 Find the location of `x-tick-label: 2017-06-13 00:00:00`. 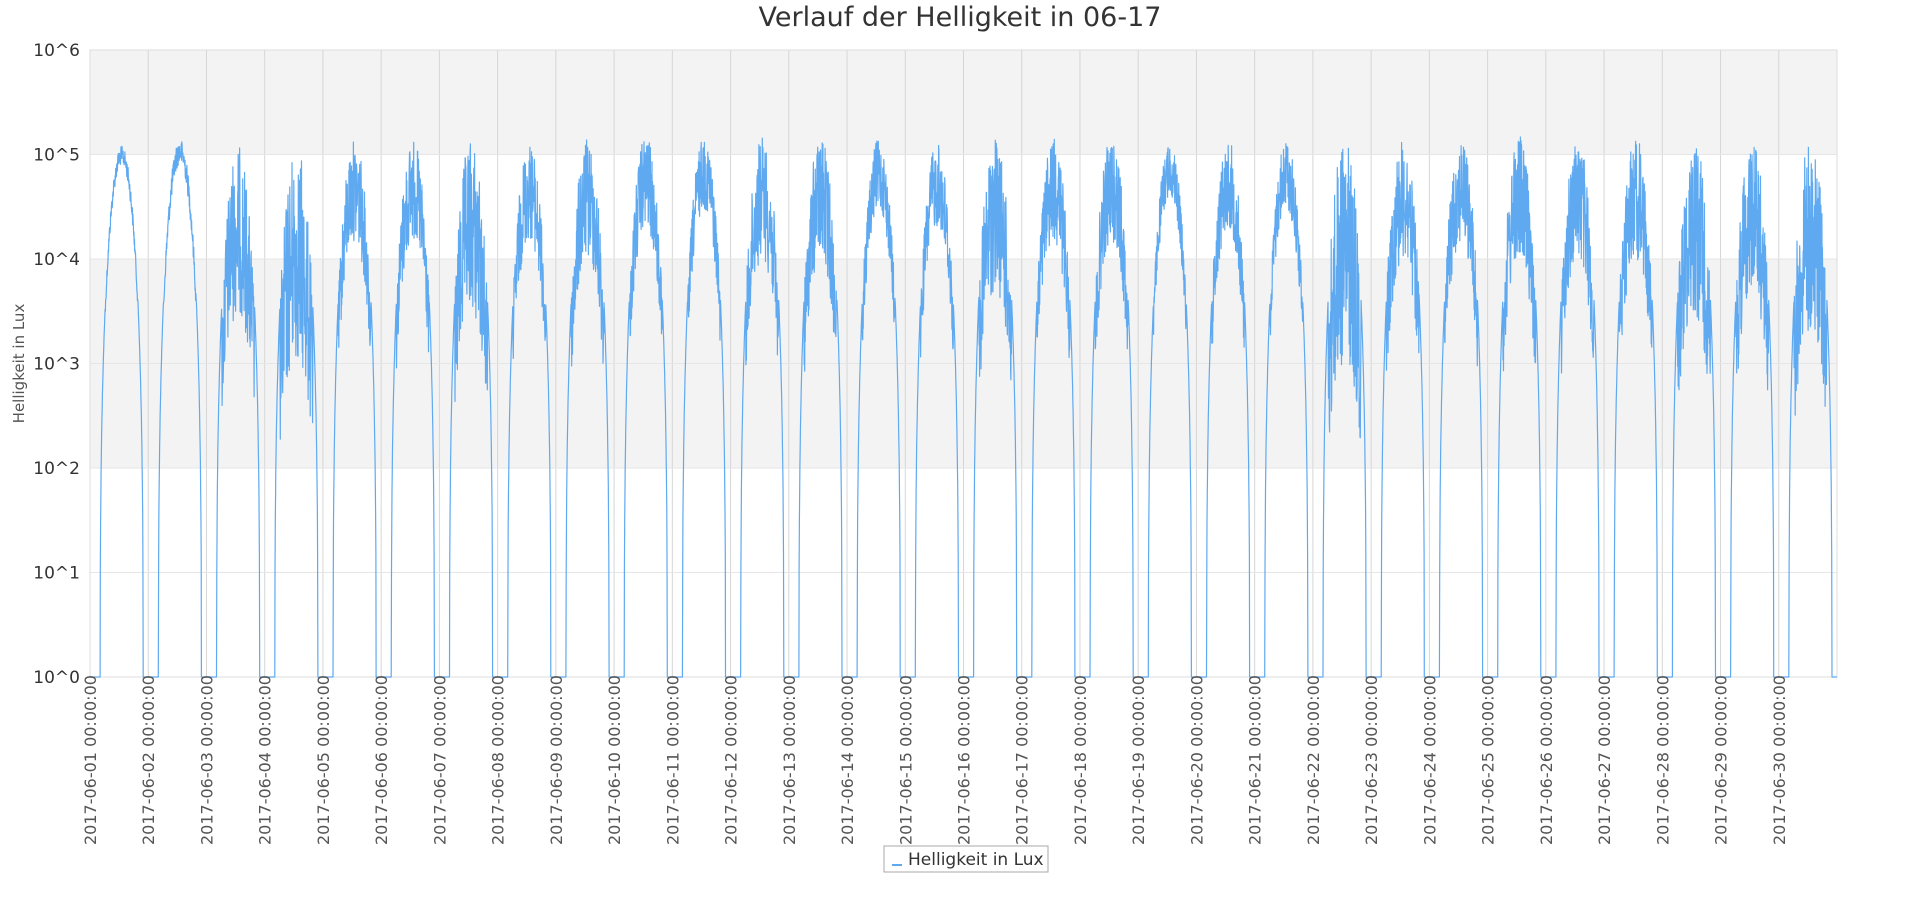

x-tick-label: 2017-06-13 00:00:00 is located at coordinates (789, 760).